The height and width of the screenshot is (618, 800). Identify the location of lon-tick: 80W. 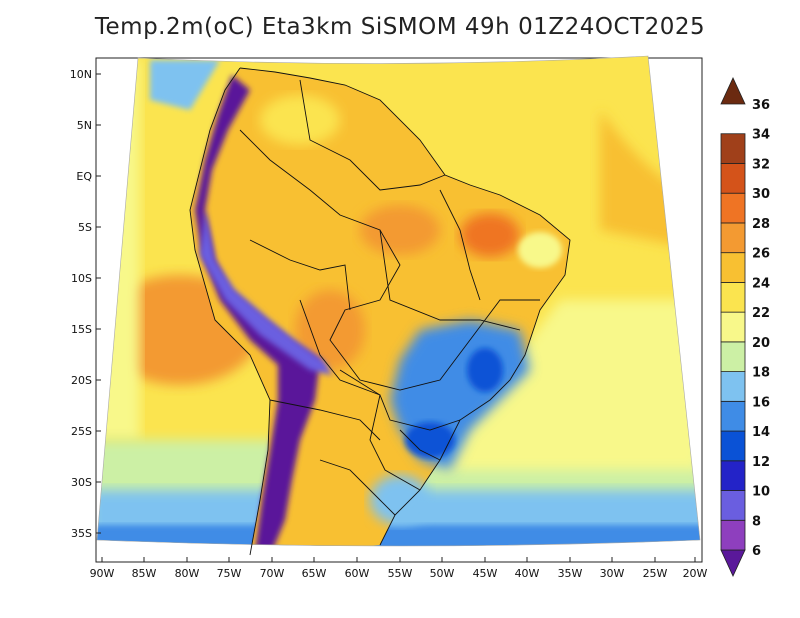
(187, 573).